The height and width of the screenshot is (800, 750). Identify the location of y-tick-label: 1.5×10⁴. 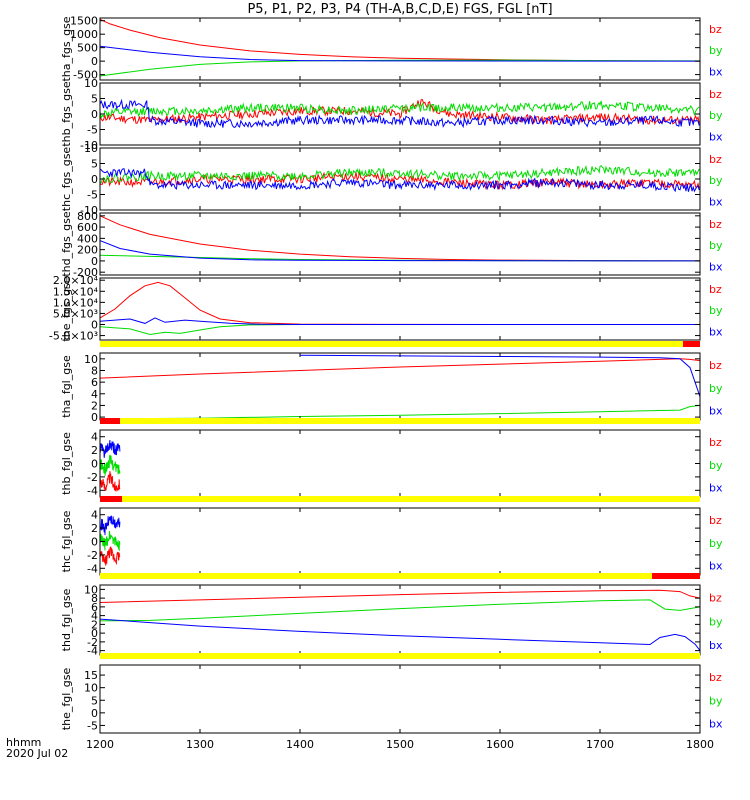
(76, 291).